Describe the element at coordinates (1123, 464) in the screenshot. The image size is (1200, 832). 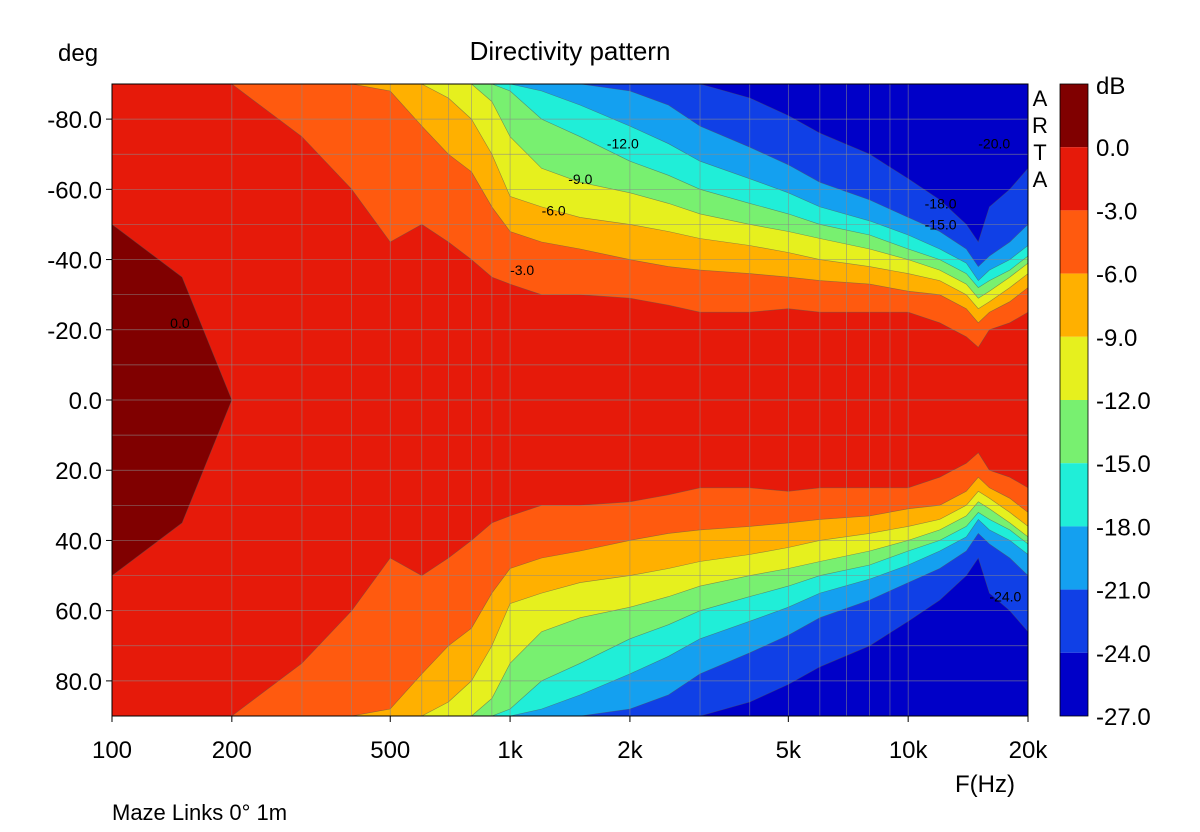
I see `colorbar-tick-label: -15.0` at that location.